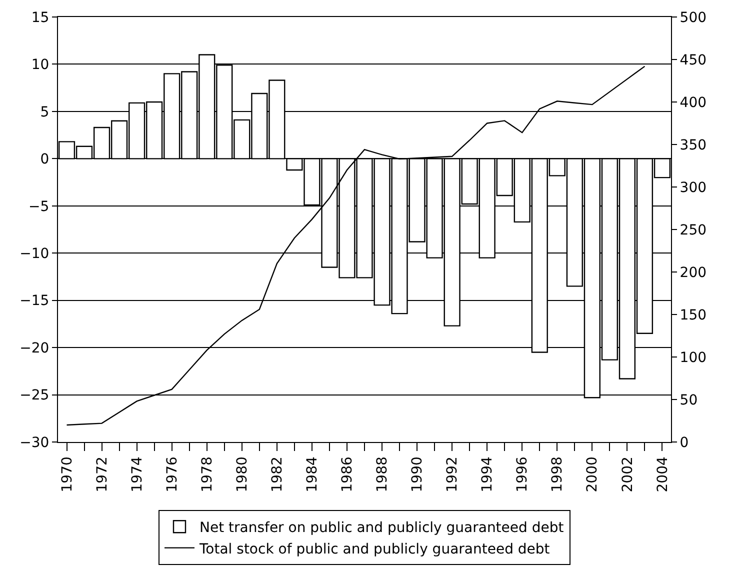 Image resolution: width=731 pixels, height=575 pixels. What do you see at coordinates (522, 474) in the screenshot?
I see `x-tick-label: 1996` at bounding box center [522, 474].